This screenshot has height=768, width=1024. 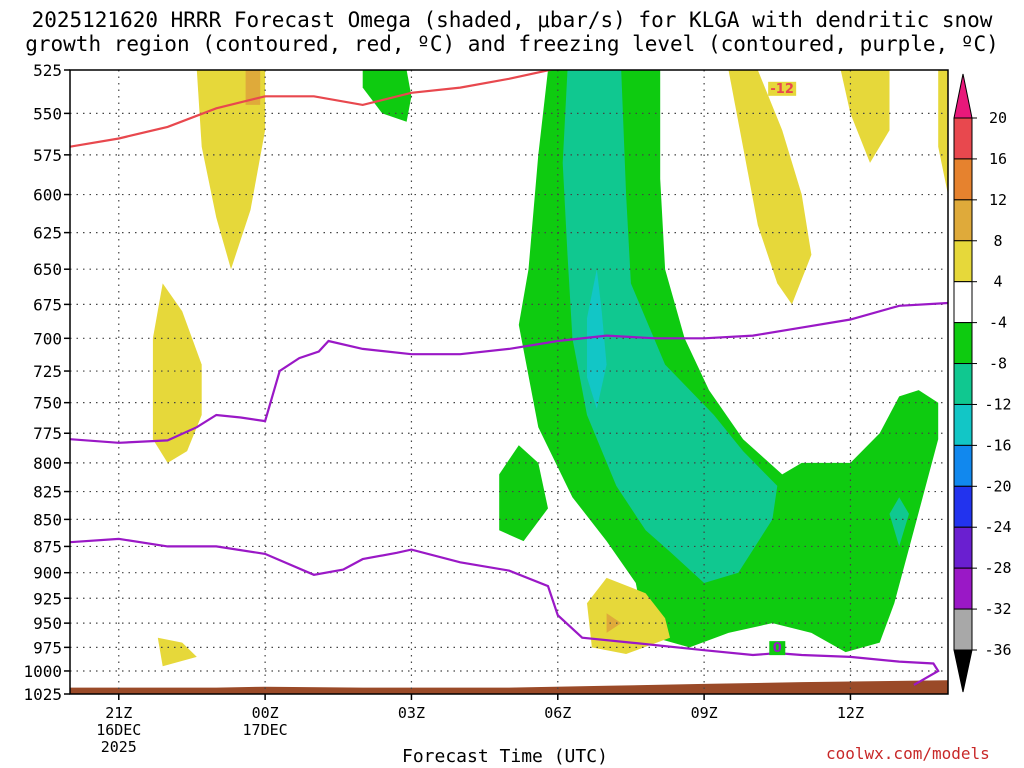 I want to click on x-axis-label: Forecast Time (UTC), so click(x=505, y=756).